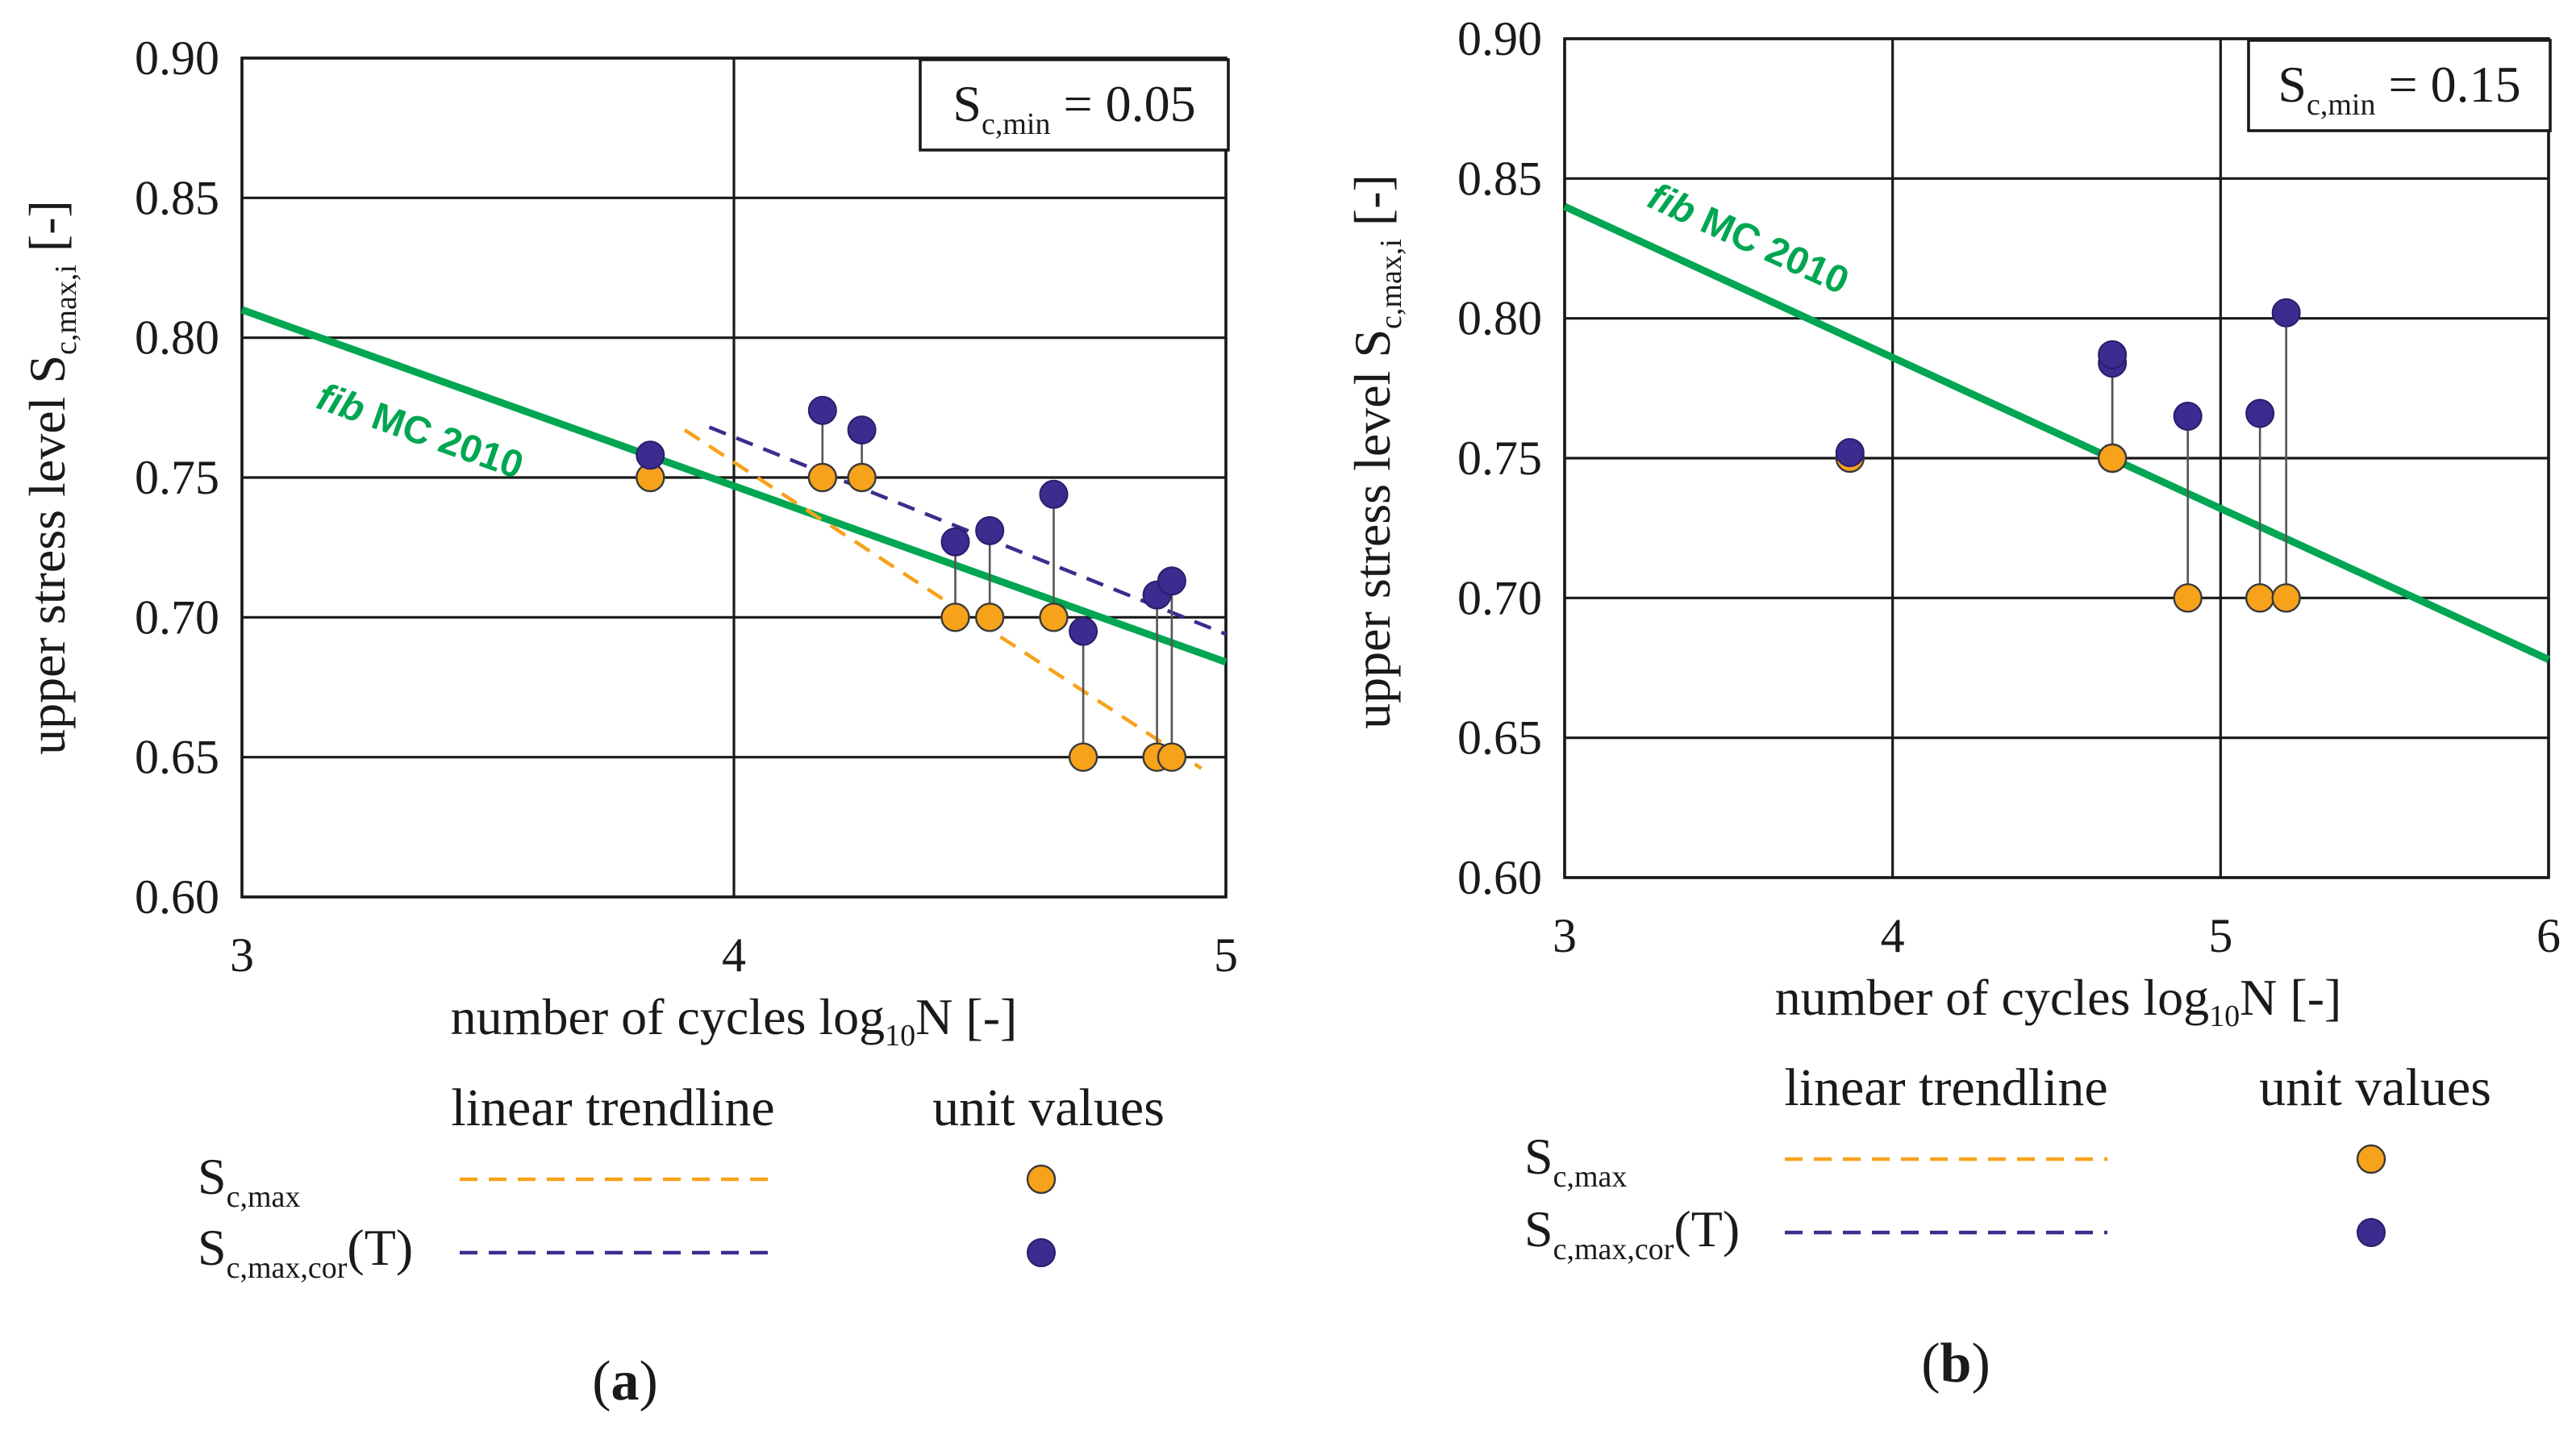 The image size is (2576, 1439). Describe the element at coordinates (2548, 935) in the screenshot. I see `x-tick-label: 6` at that location.